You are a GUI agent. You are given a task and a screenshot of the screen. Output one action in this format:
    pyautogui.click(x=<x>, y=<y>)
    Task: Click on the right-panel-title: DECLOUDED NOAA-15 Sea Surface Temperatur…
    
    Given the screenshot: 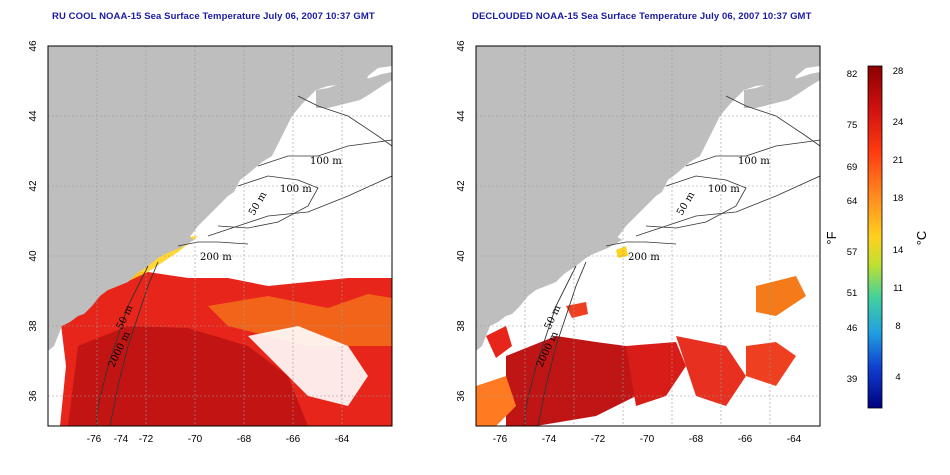 What is the action you would take?
    pyautogui.click(x=642, y=16)
    